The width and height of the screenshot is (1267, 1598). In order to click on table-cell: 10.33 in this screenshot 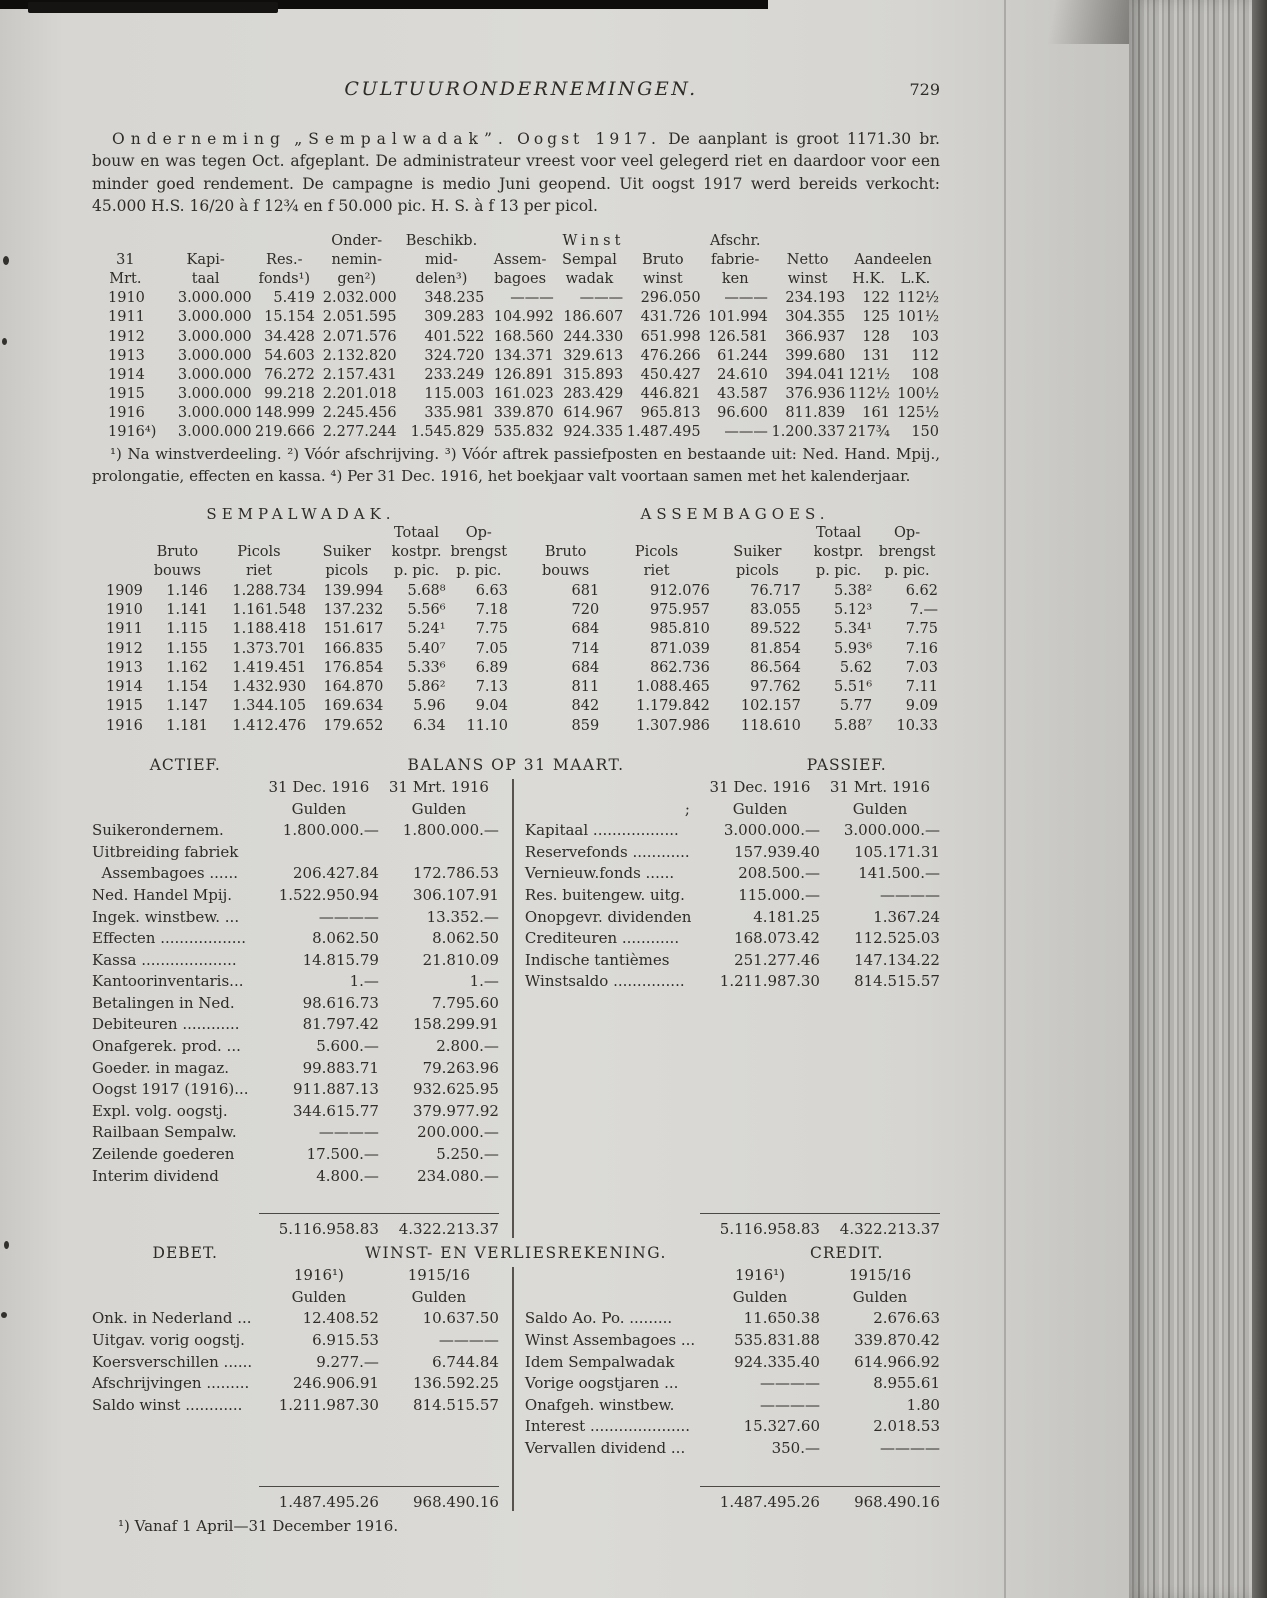, I will do `click(917, 725)`.